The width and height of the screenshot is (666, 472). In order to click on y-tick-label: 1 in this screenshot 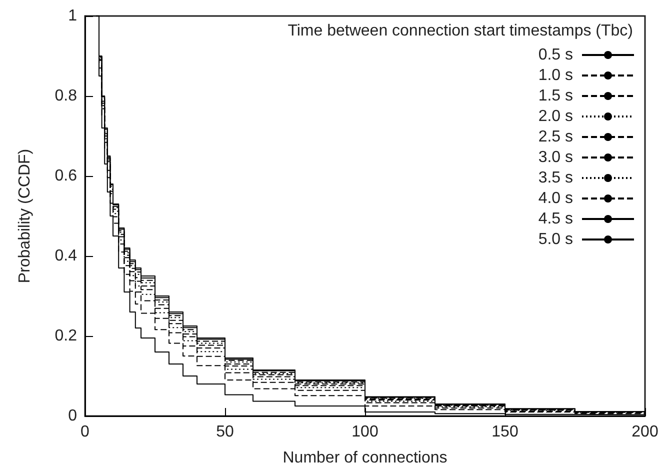, I will do `click(73, 16)`.